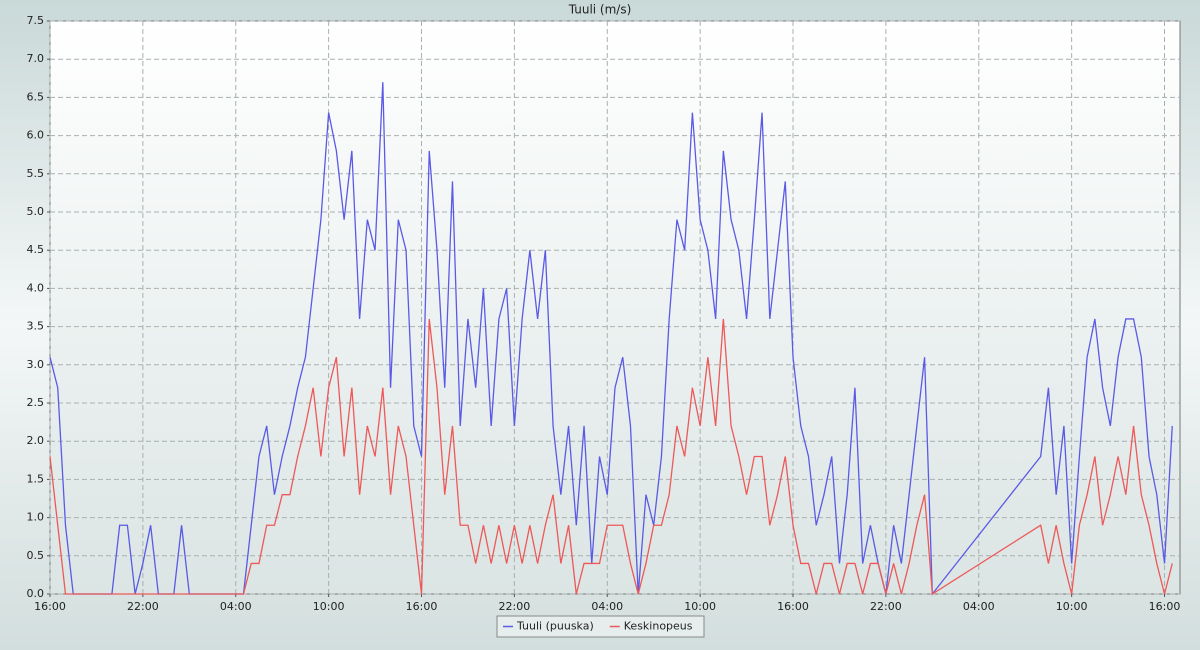 Image resolution: width=1200 pixels, height=650 pixels. I want to click on y-tick-label: 7.0, so click(36, 58).